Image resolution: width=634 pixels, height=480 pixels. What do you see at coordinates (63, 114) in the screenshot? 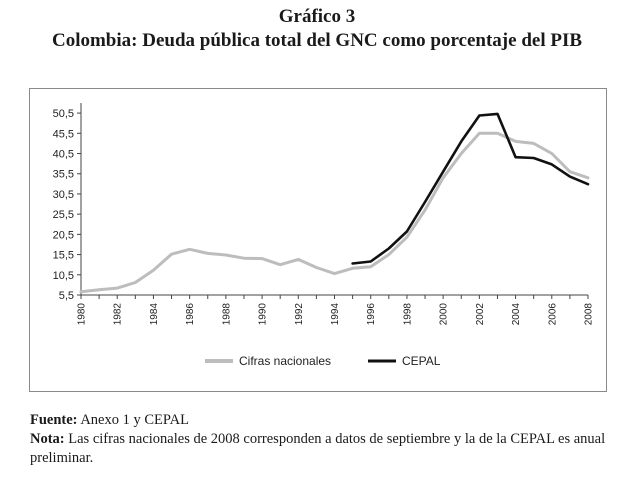
I see `y-tick-label: 50,5` at bounding box center [63, 114].